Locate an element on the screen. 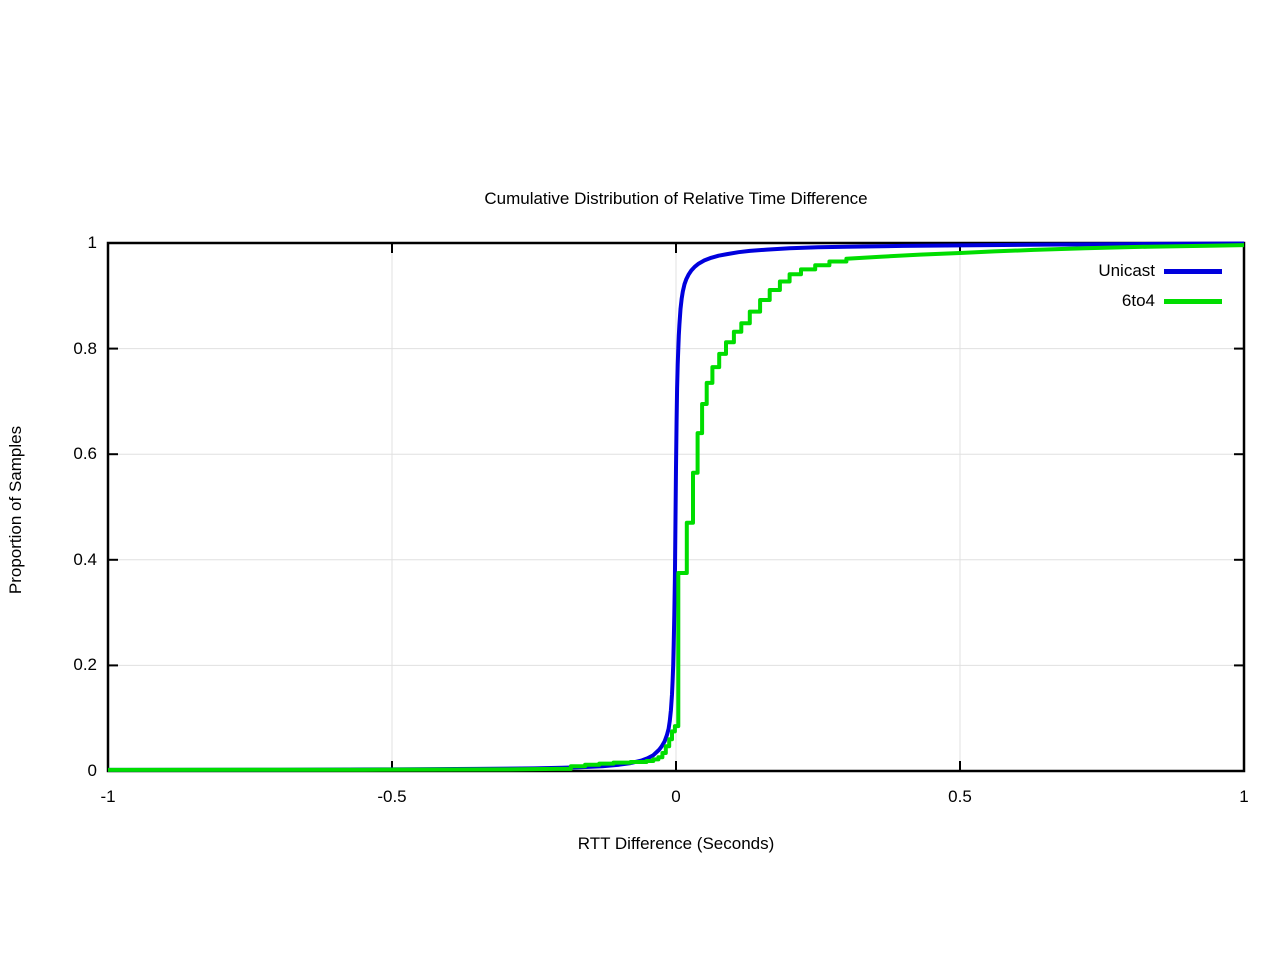 The image size is (1280, 960). legend: Unicast 6to4 is located at coordinates (1160, 286).